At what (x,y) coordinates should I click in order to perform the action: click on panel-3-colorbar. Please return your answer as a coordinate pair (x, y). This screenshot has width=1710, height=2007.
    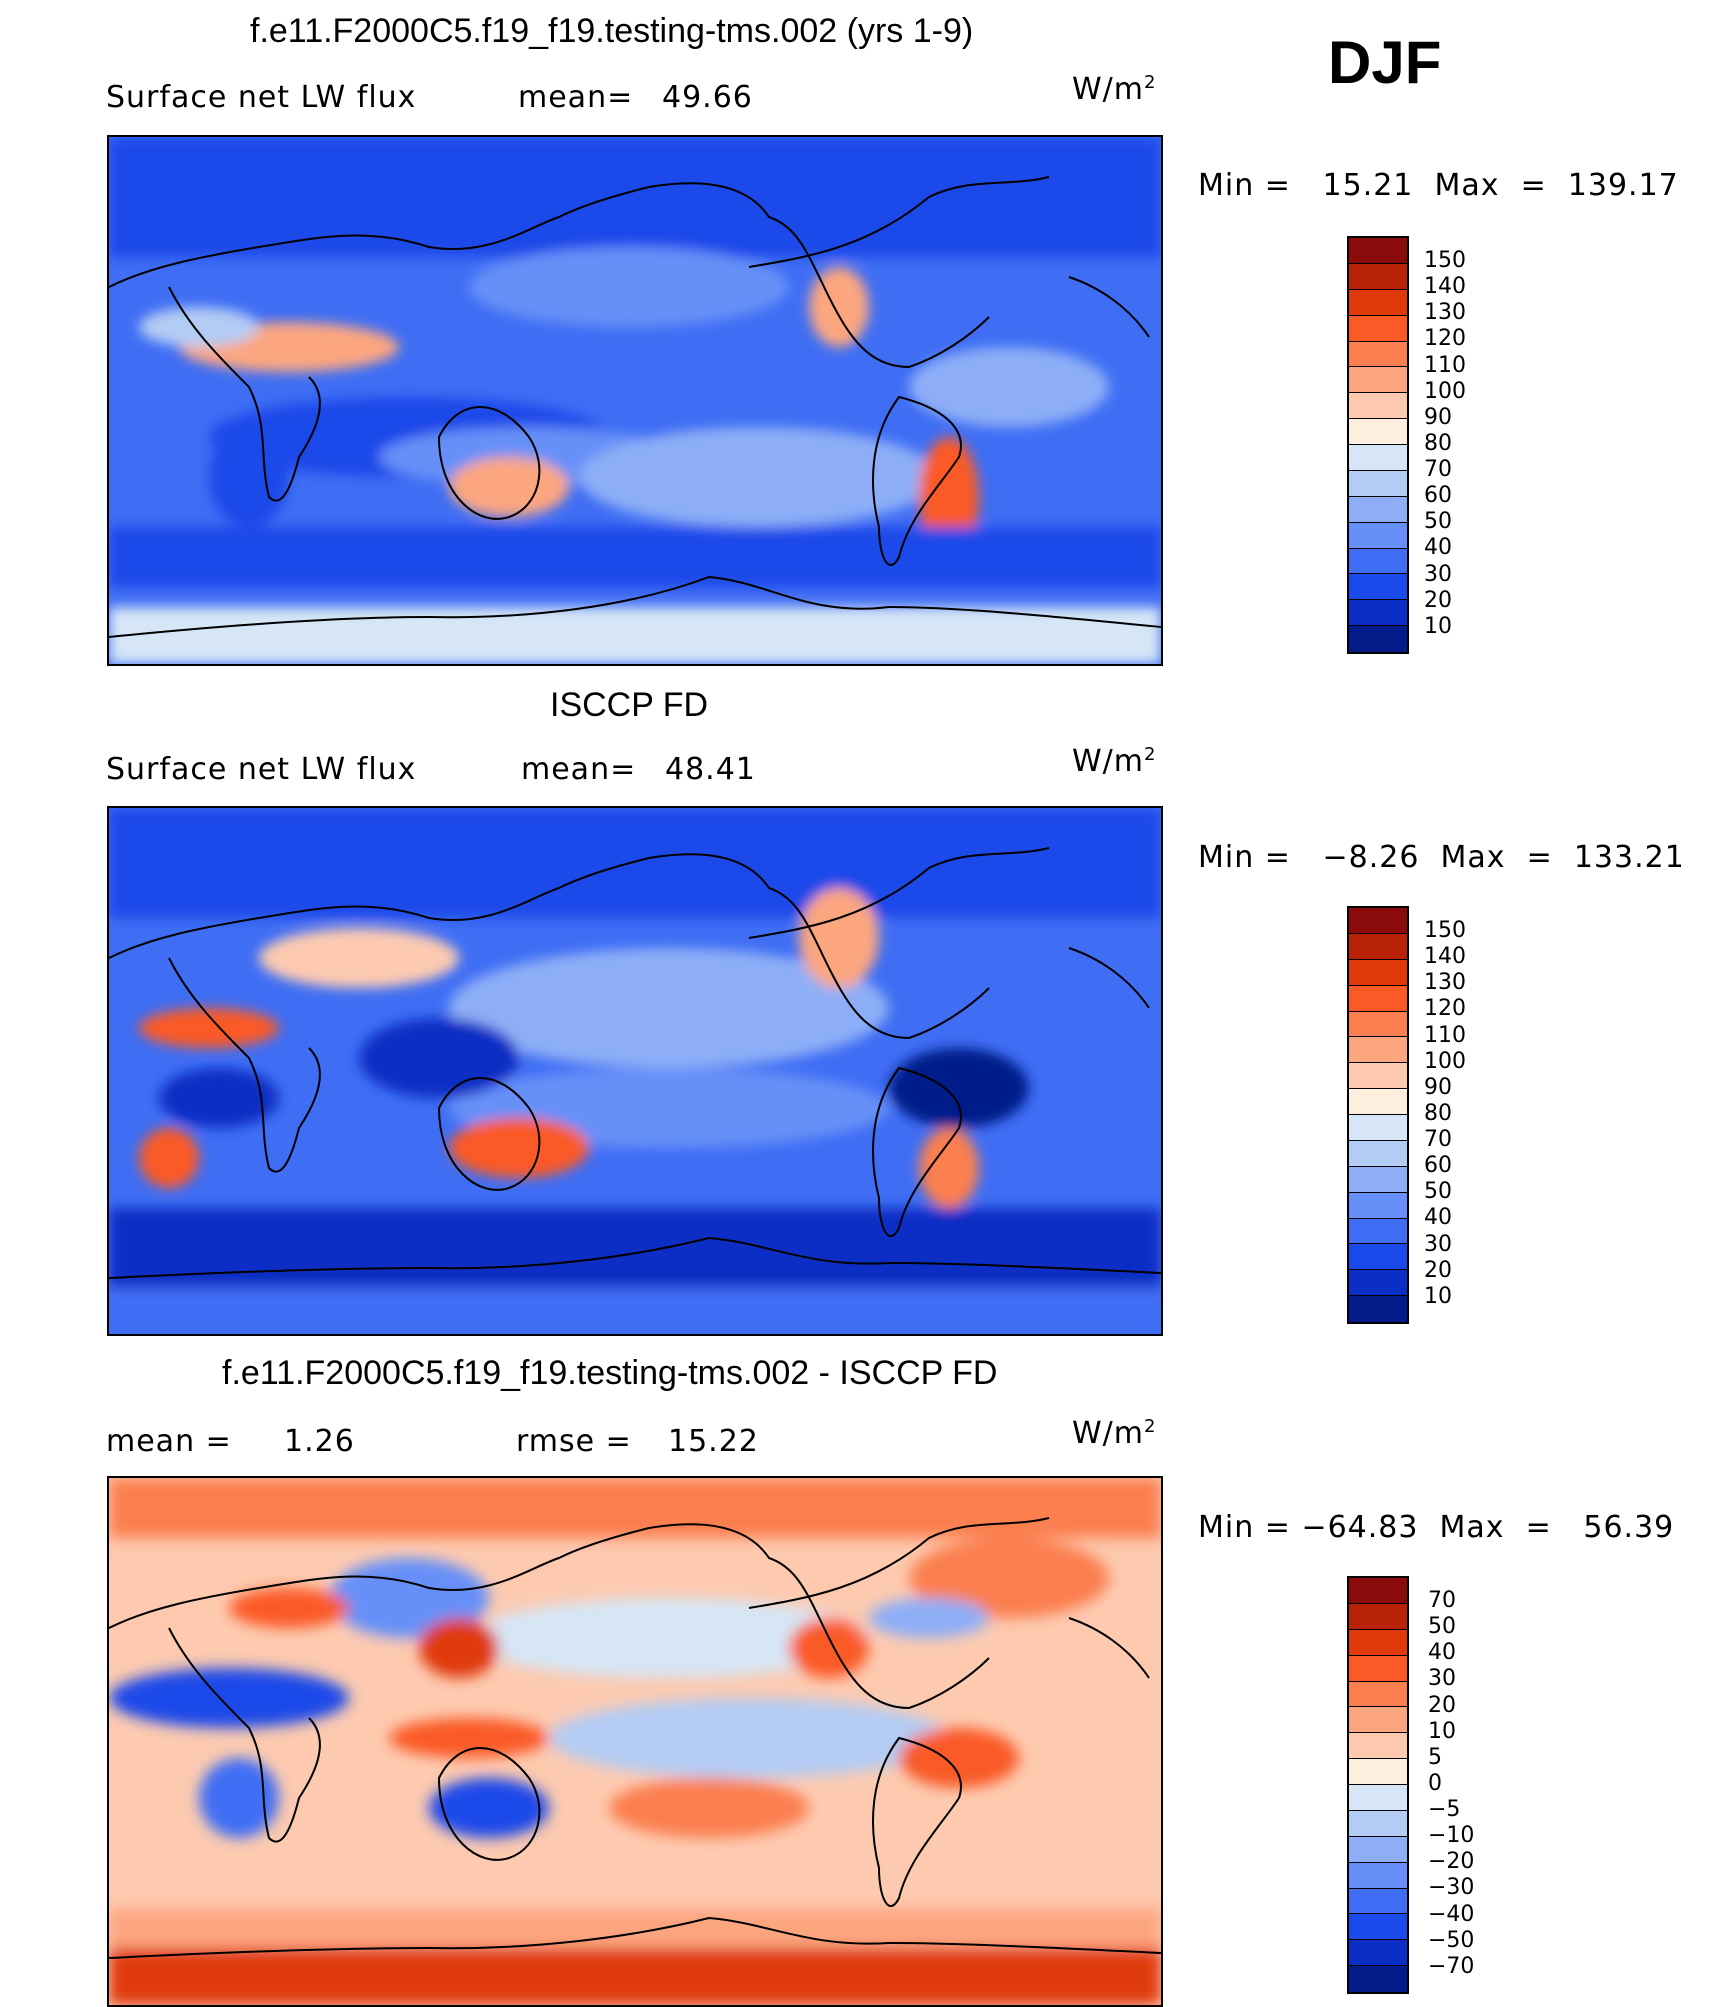
    Looking at the image, I should click on (1378, 1785).